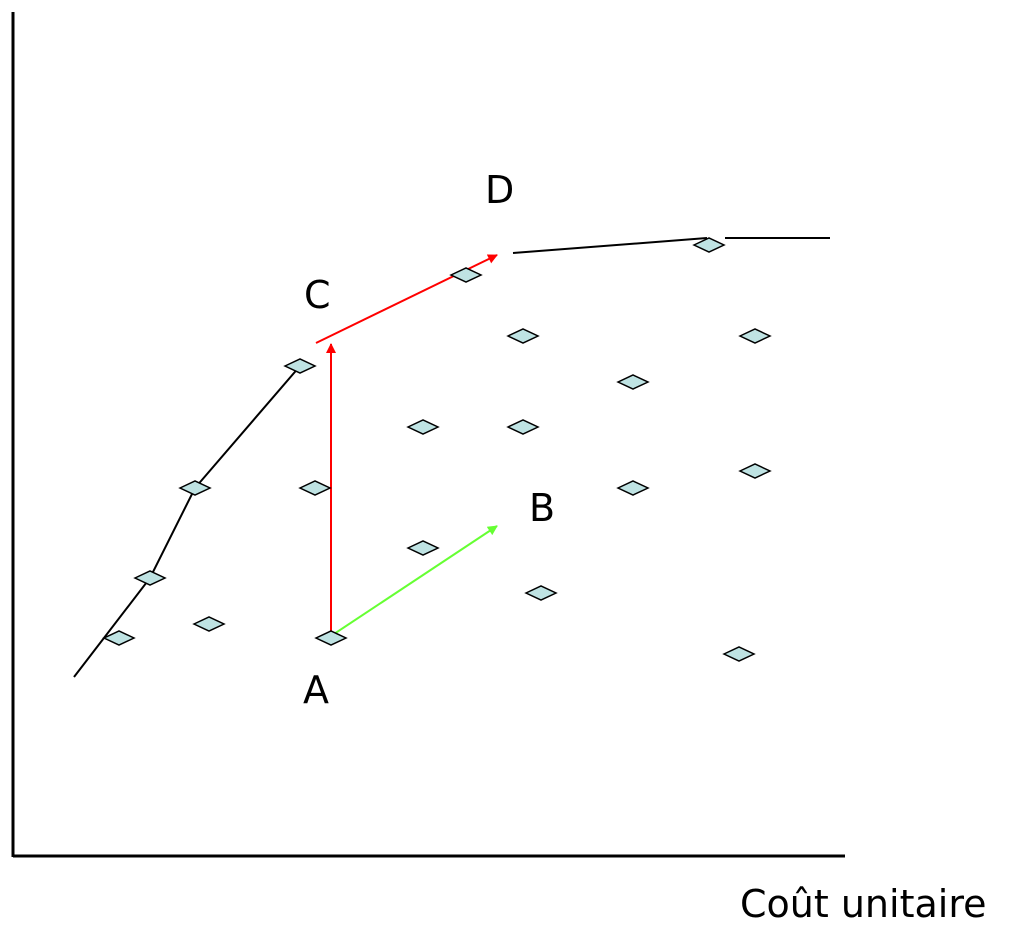 Image resolution: width=1018 pixels, height=936 pixels. What do you see at coordinates (316, 690) in the screenshot?
I see `label-a: A` at bounding box center [316, 690].